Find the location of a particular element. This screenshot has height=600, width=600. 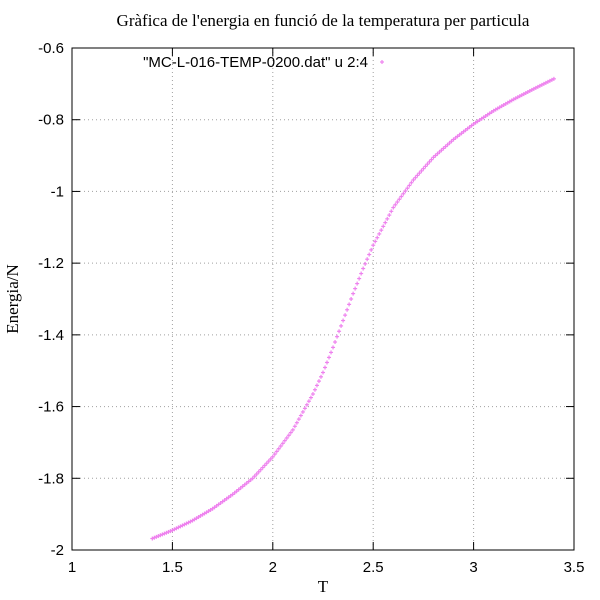

y-tick-label: -0.8 is located at coordinates (51, 120).